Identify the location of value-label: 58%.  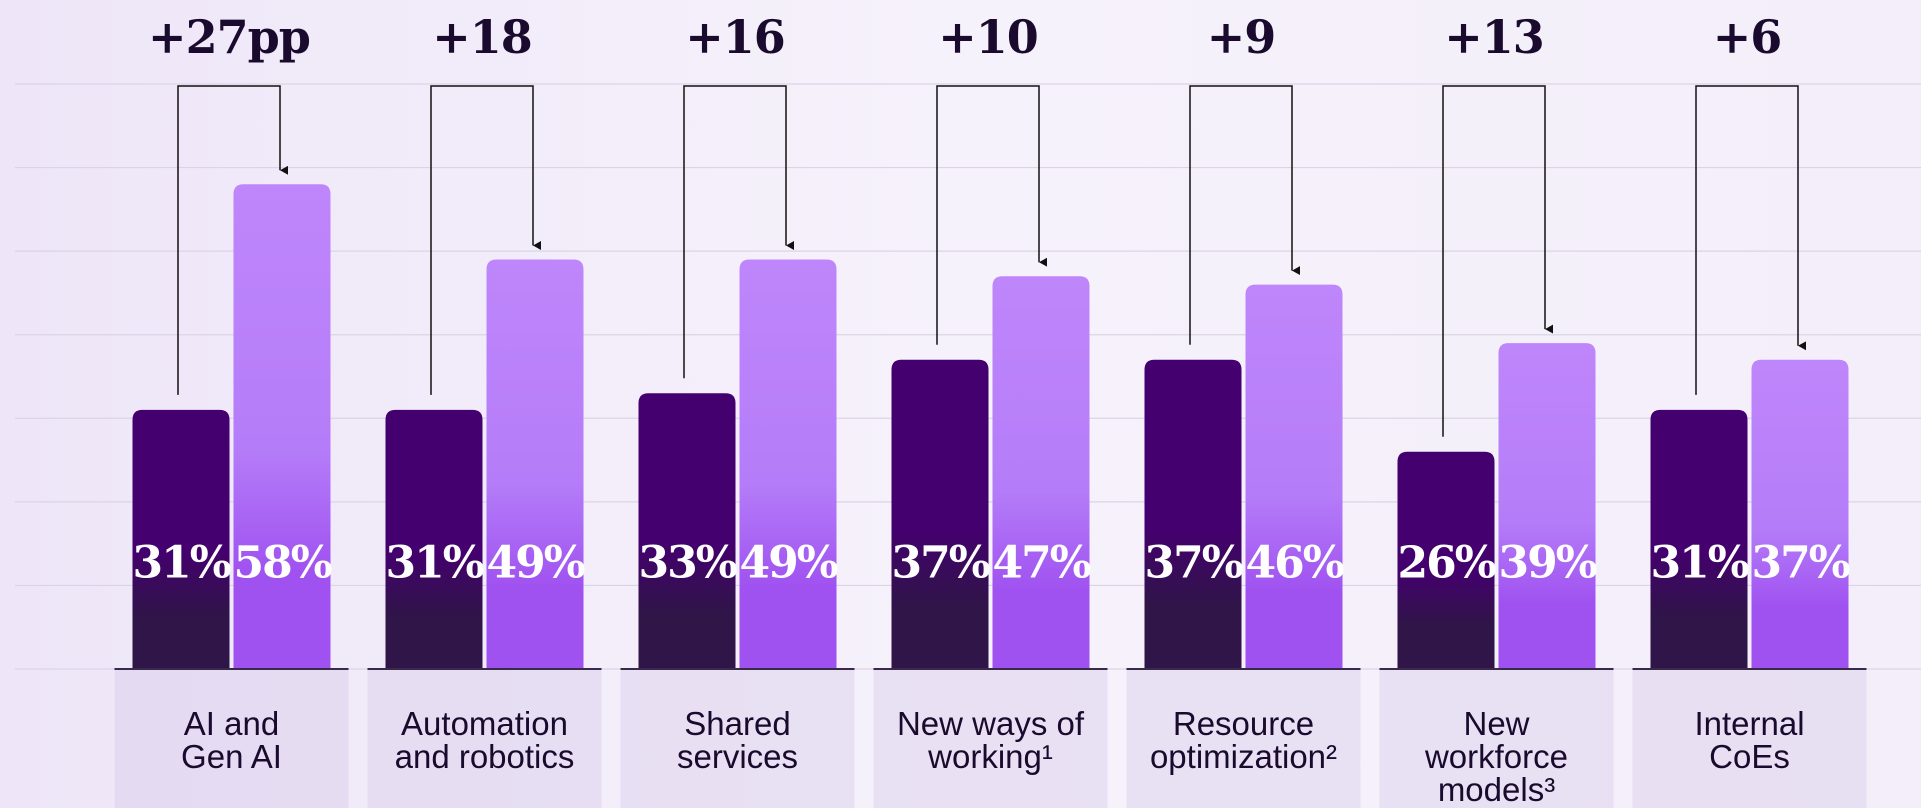
(282, 563).